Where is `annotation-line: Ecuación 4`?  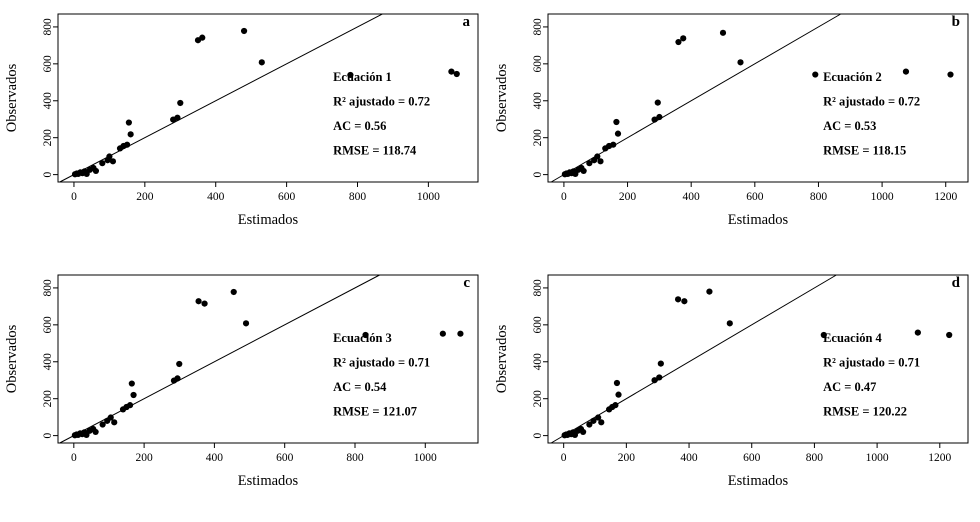
annotation-line: Ecuación 4 is located at coordinates (852, 338).